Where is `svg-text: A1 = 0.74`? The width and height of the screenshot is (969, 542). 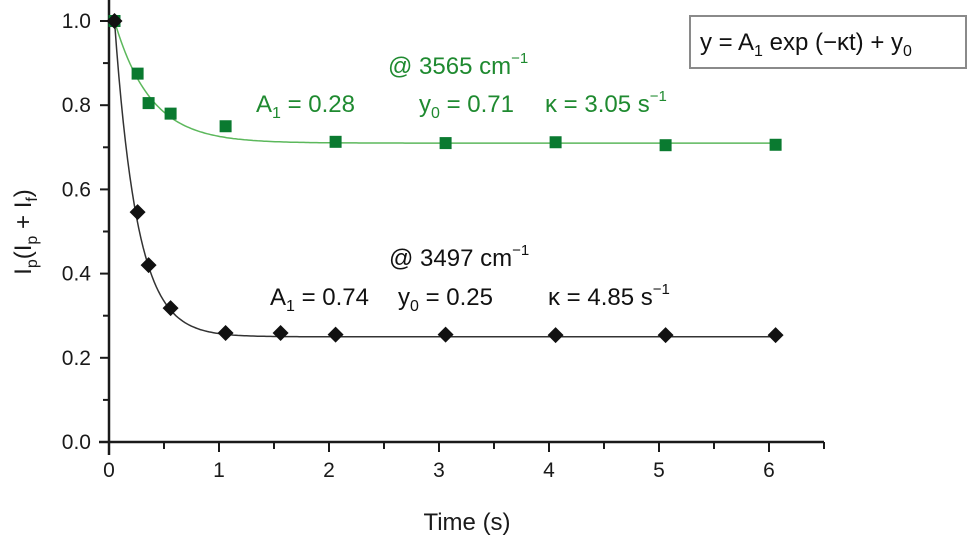
svg-text: A1 = 0.74 is located at coordinates (319, 299).